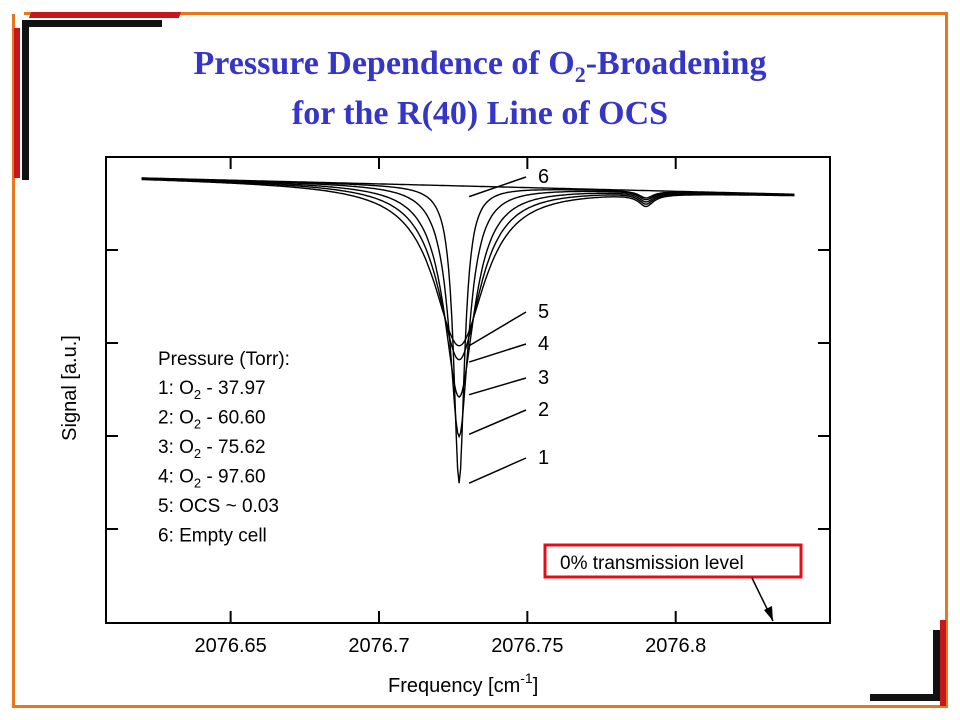 The image size is (960, 720). Describe the element at coordinates (543, 312) in the screenshot. I see `curve-label-5: 5` at that location.